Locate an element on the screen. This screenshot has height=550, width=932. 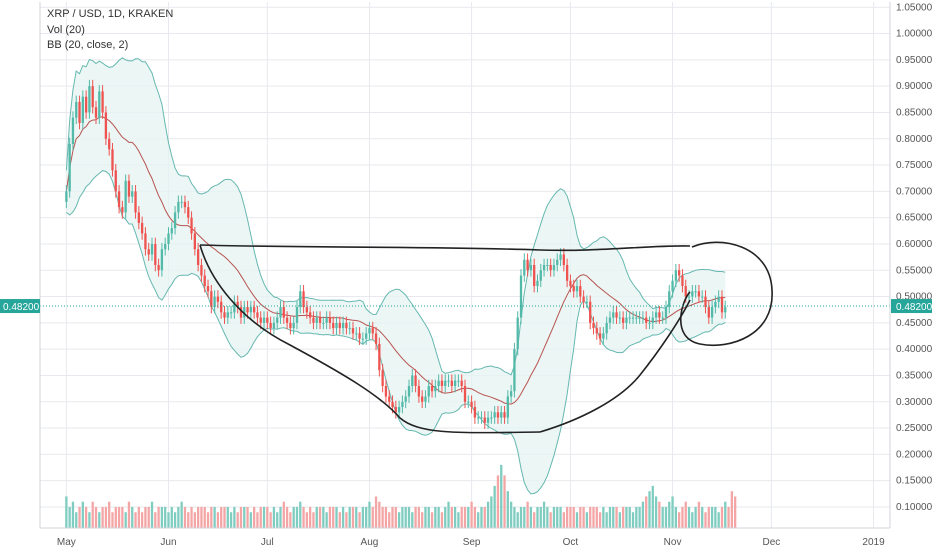
y-tick-label: 0.85000 is located at coordinates (914, 112).